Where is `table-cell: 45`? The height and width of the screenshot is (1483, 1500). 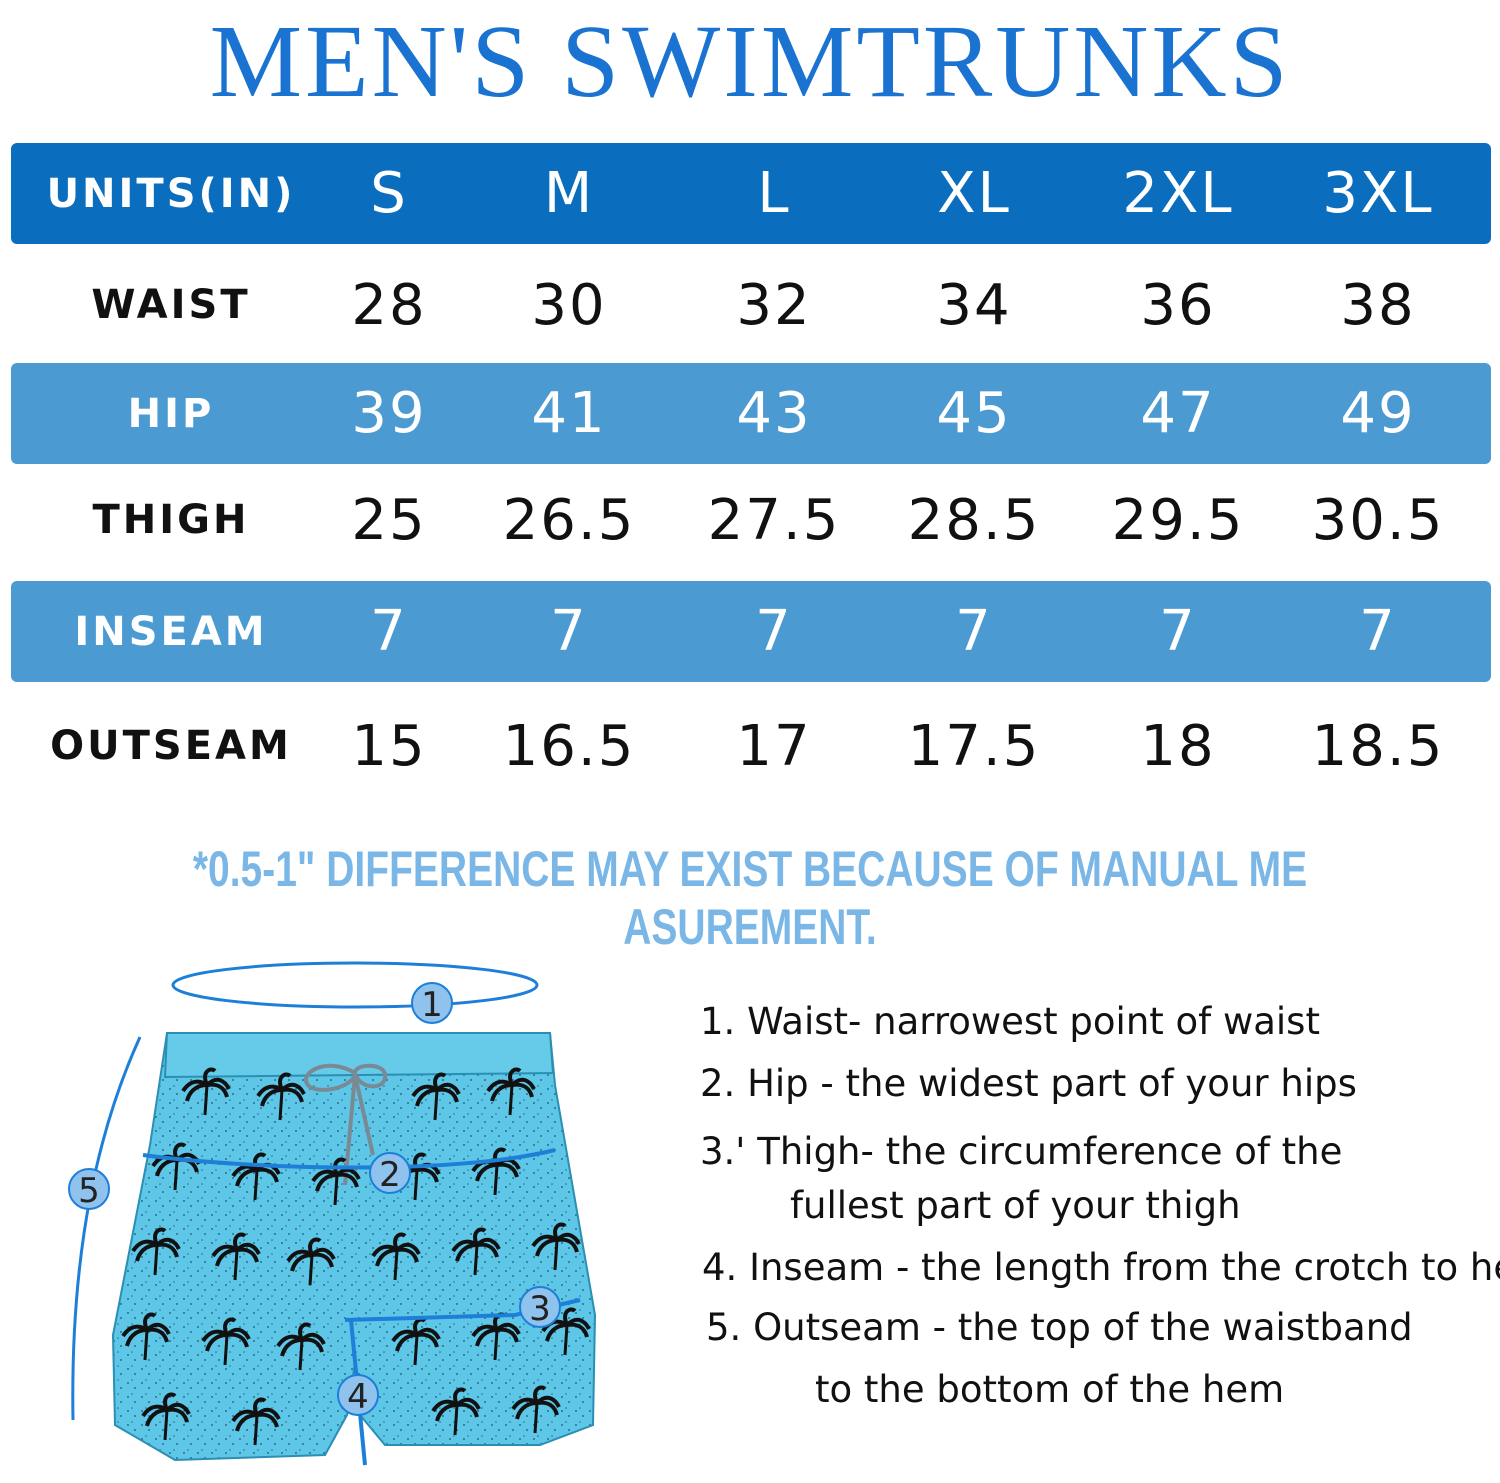
table-cell: 45 is located at coordinates (974, 413).